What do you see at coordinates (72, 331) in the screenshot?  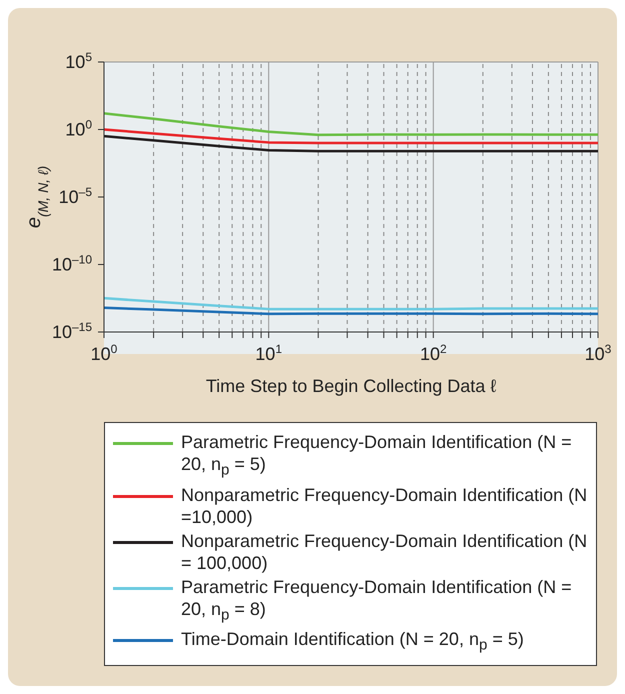 I see `y-tick-label: 10$^{–15}$` at bounding box center [72, 331].